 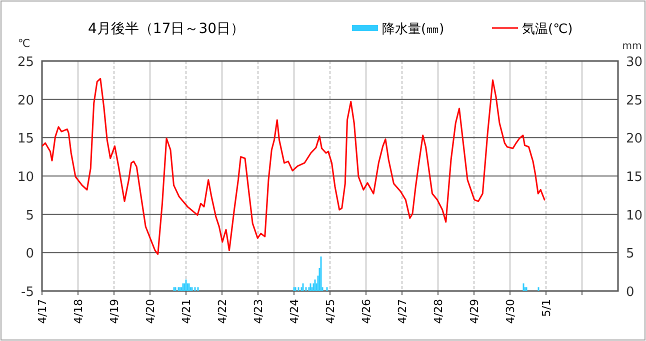 I want to click on y-tick-label: 10, so click(x=25, y=177).